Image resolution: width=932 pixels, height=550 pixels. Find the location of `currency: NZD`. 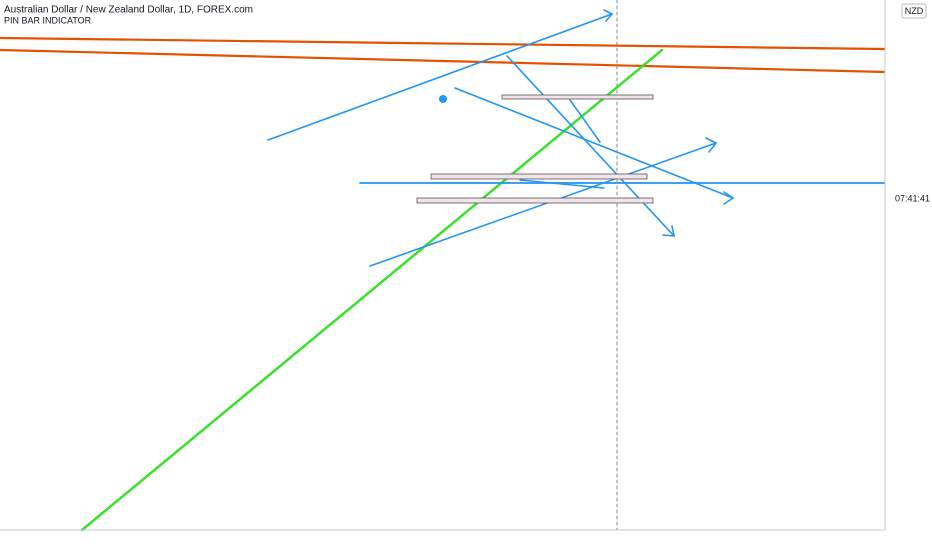

currency: NZD is located at coordinates (914, 11).